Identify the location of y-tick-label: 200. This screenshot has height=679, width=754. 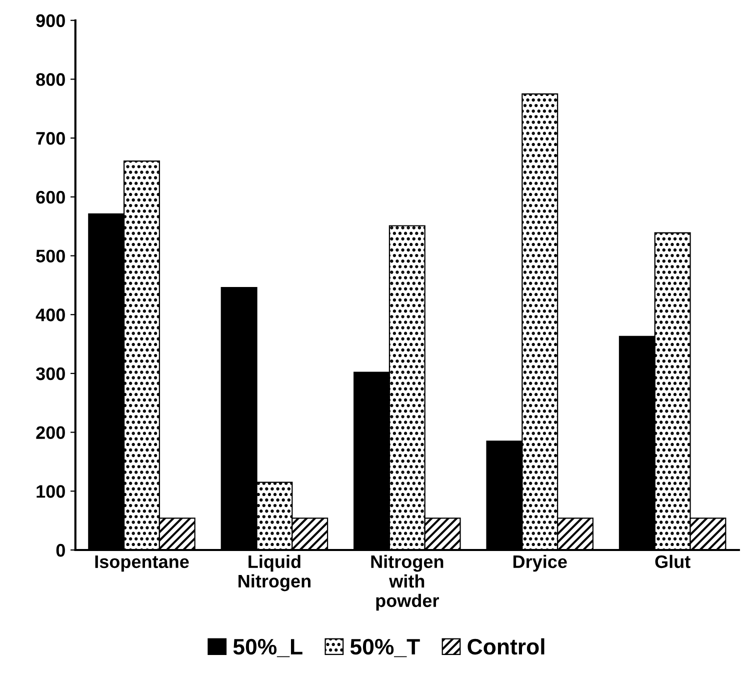
(50, 433).